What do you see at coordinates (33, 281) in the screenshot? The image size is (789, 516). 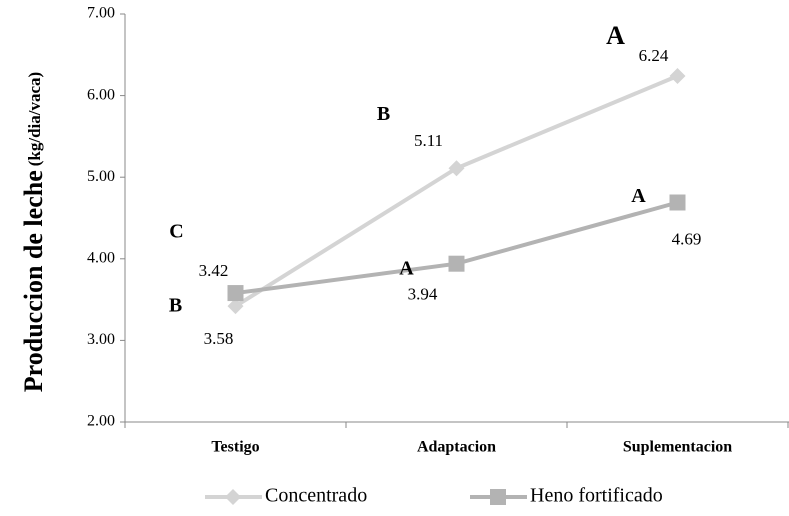 I see `y-axis-label-main: Produccion de leche` at bounding box center [33, 281].